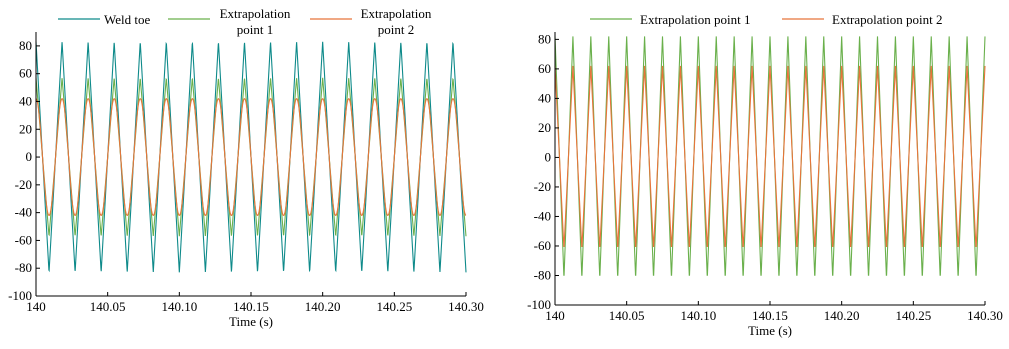  I want to click on legend-label: point 2, so click(396, 29).